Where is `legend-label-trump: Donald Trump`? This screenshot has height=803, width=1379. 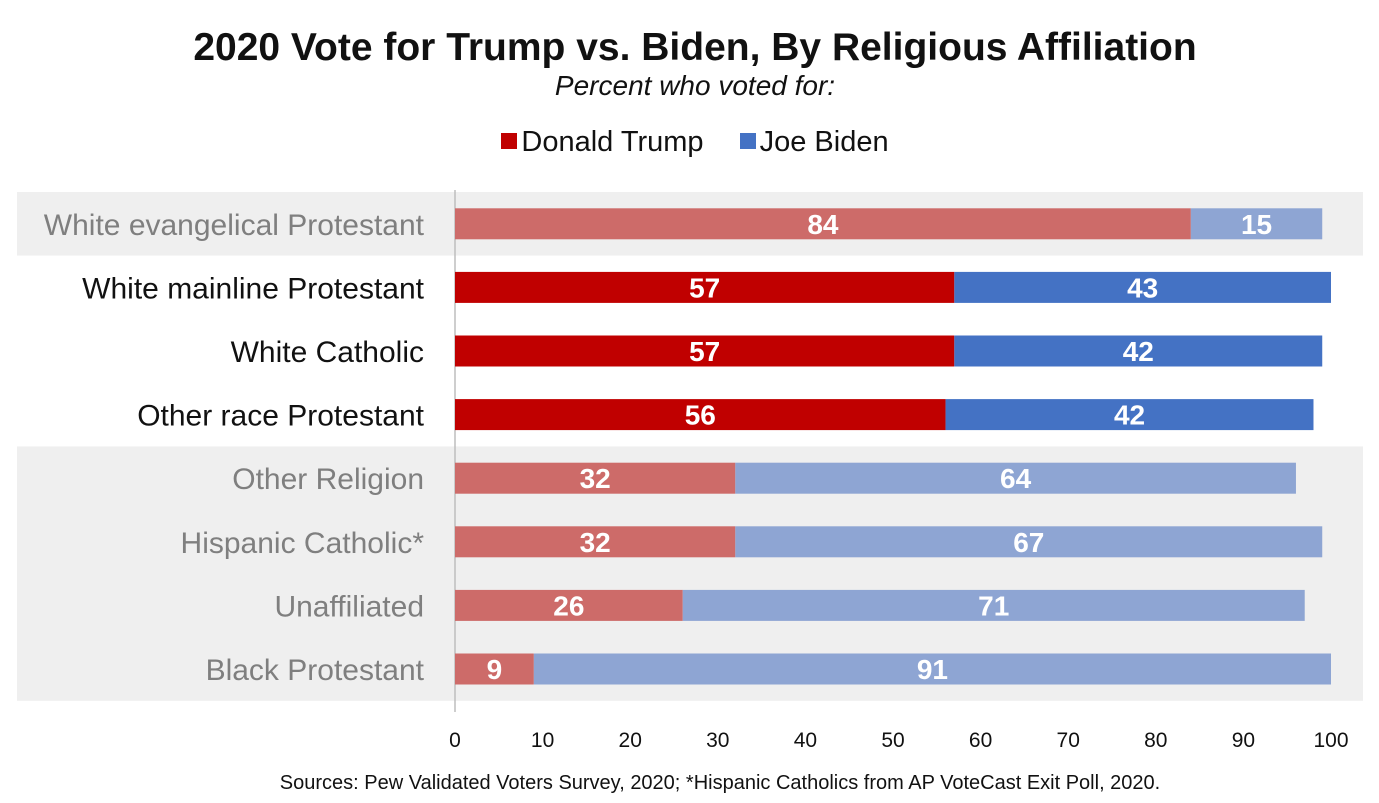 legend-label-trump: Donald Trump is located at coordinates (612, 142).